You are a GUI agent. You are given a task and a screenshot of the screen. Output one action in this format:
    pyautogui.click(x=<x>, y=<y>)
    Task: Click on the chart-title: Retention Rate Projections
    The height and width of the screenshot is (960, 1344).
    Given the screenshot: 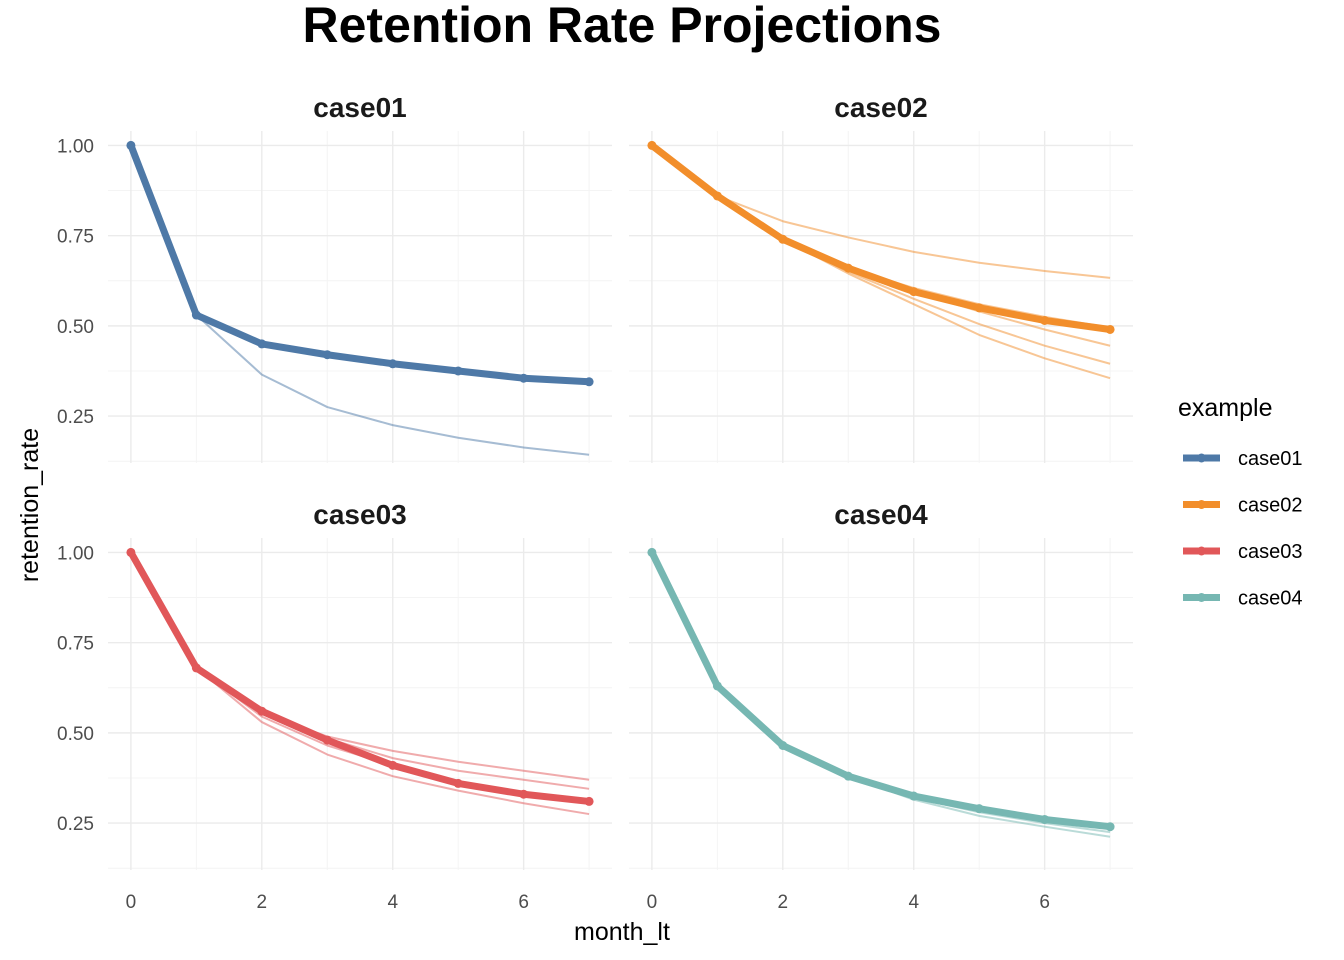 What is the action you would take?
    pyautogui.click(x=622, y=26)
    